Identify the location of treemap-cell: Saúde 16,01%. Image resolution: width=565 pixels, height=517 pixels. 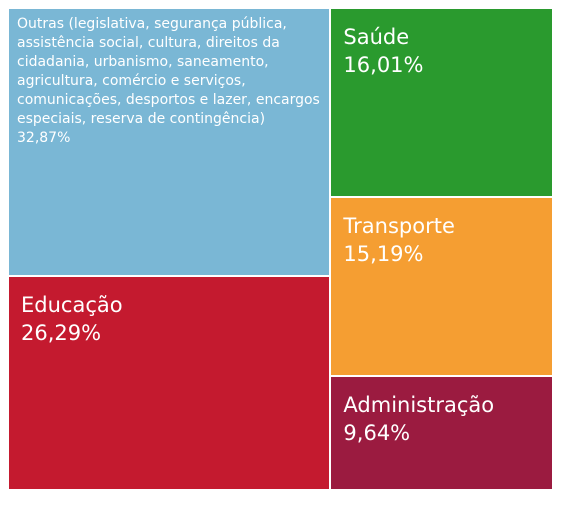
(441, 102).